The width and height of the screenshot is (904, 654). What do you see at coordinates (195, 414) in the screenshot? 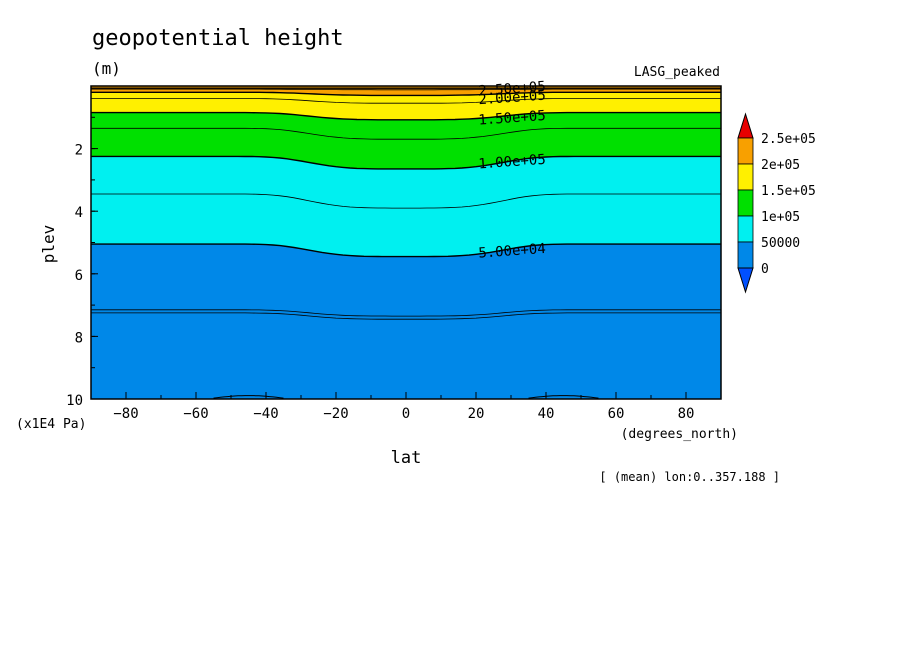
I see `x-tick-label: −60` at bounding box center [195, 414].